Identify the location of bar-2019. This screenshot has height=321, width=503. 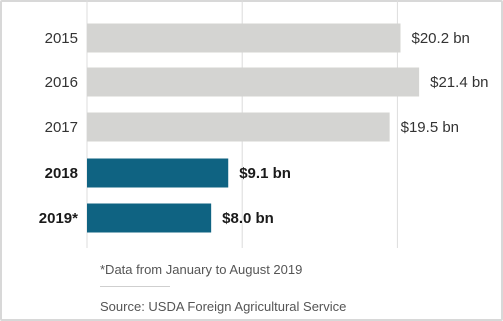
(149, 218).